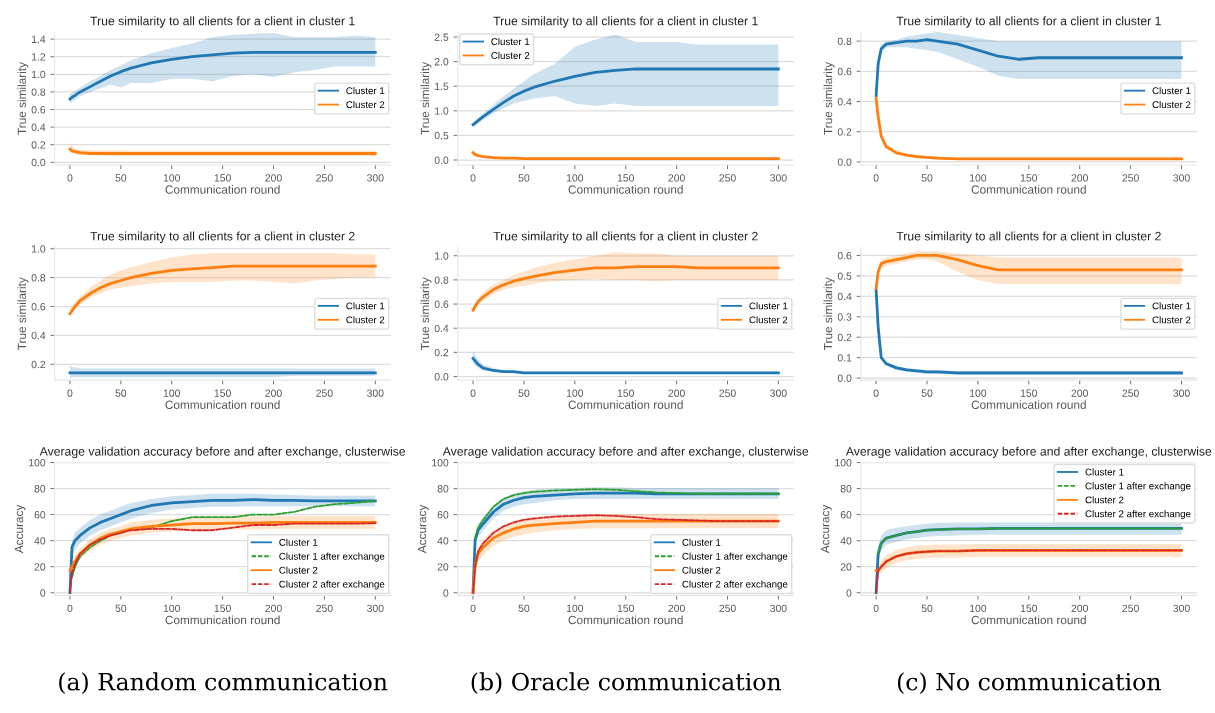 Image resolution: width=1215 pixels, height=713 pixels. What do you see at coordinates (1028, 452) in the screenshot?
I see `chart-title: Average validation accuracy before and after exchange, clusterwise` at bounding box center [1028, 452].